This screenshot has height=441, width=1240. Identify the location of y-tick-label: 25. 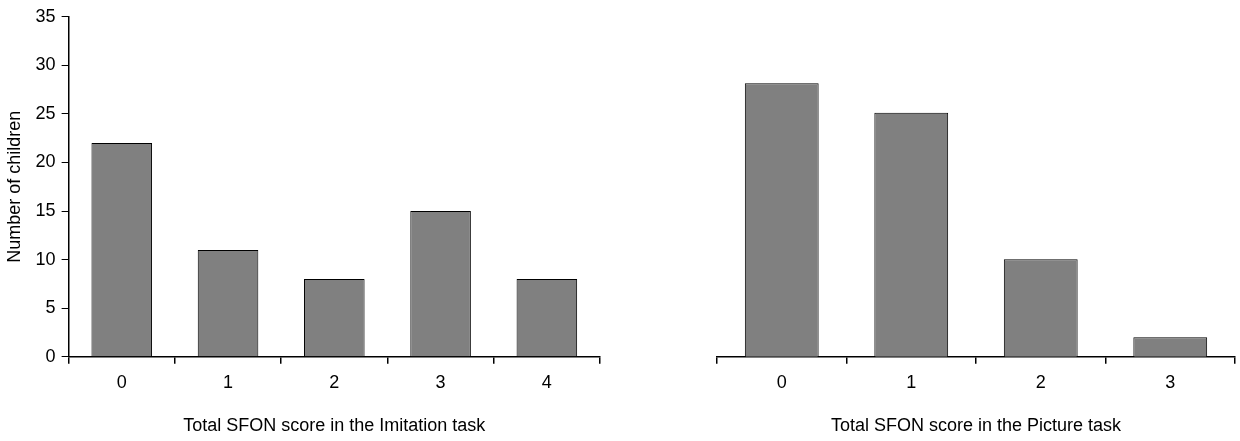
(45, 112).